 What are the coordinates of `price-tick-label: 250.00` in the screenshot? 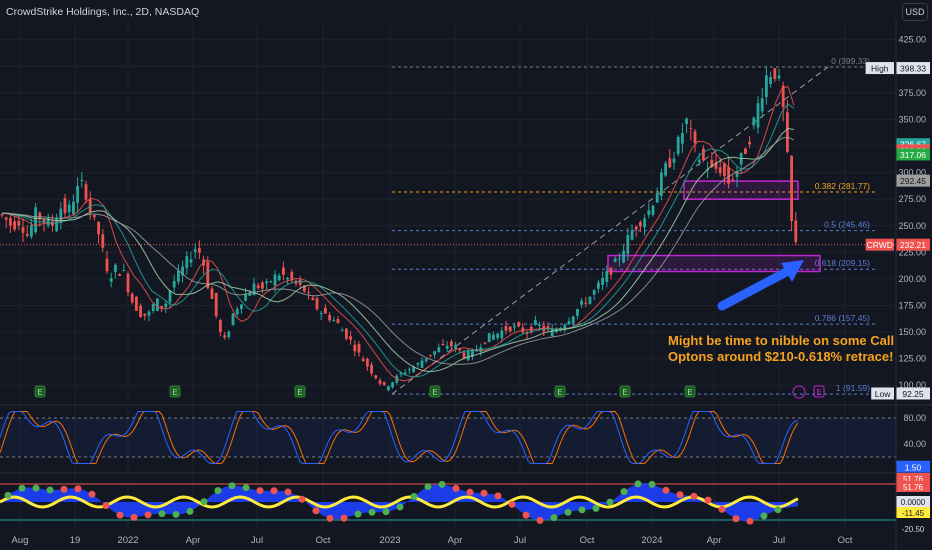 It's located at (912, 226).